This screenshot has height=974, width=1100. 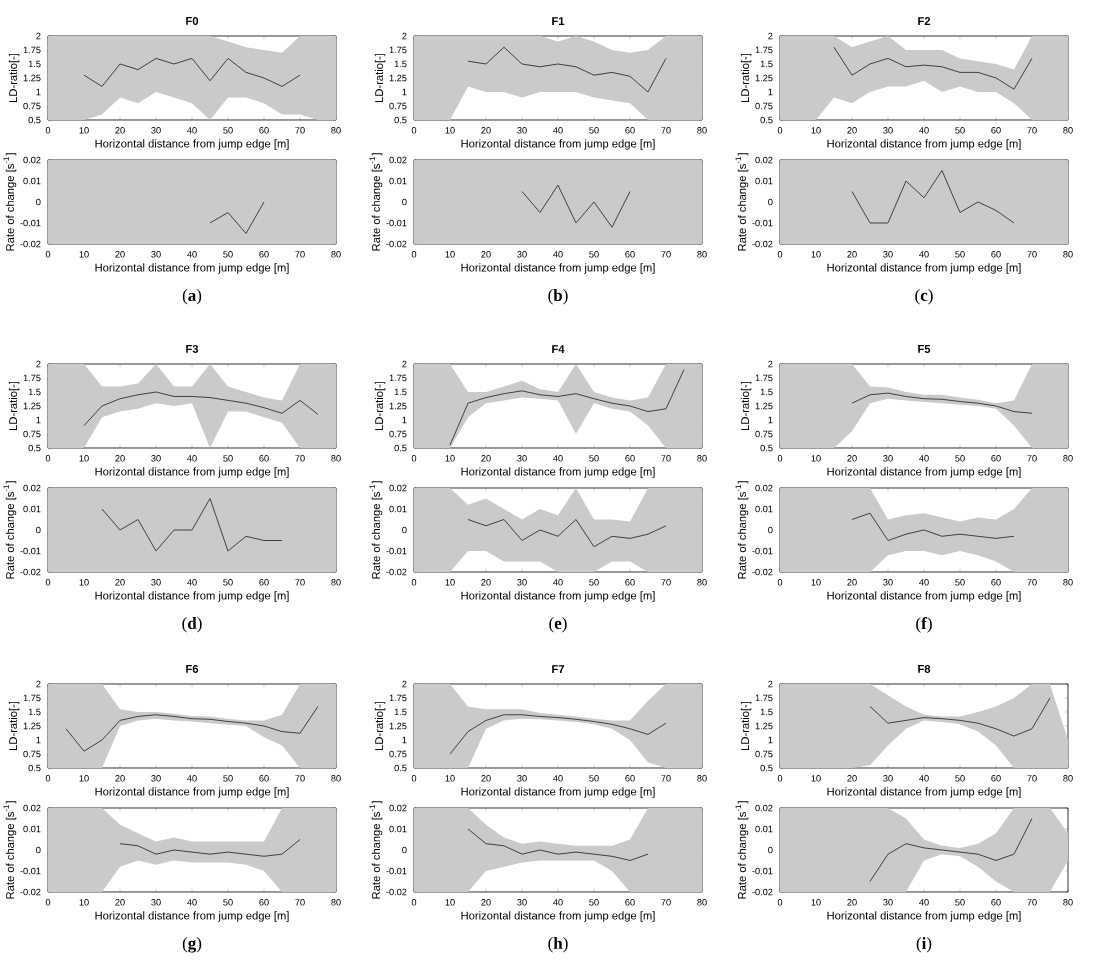 I want to click on text: (c), so click(x=924, y=297).